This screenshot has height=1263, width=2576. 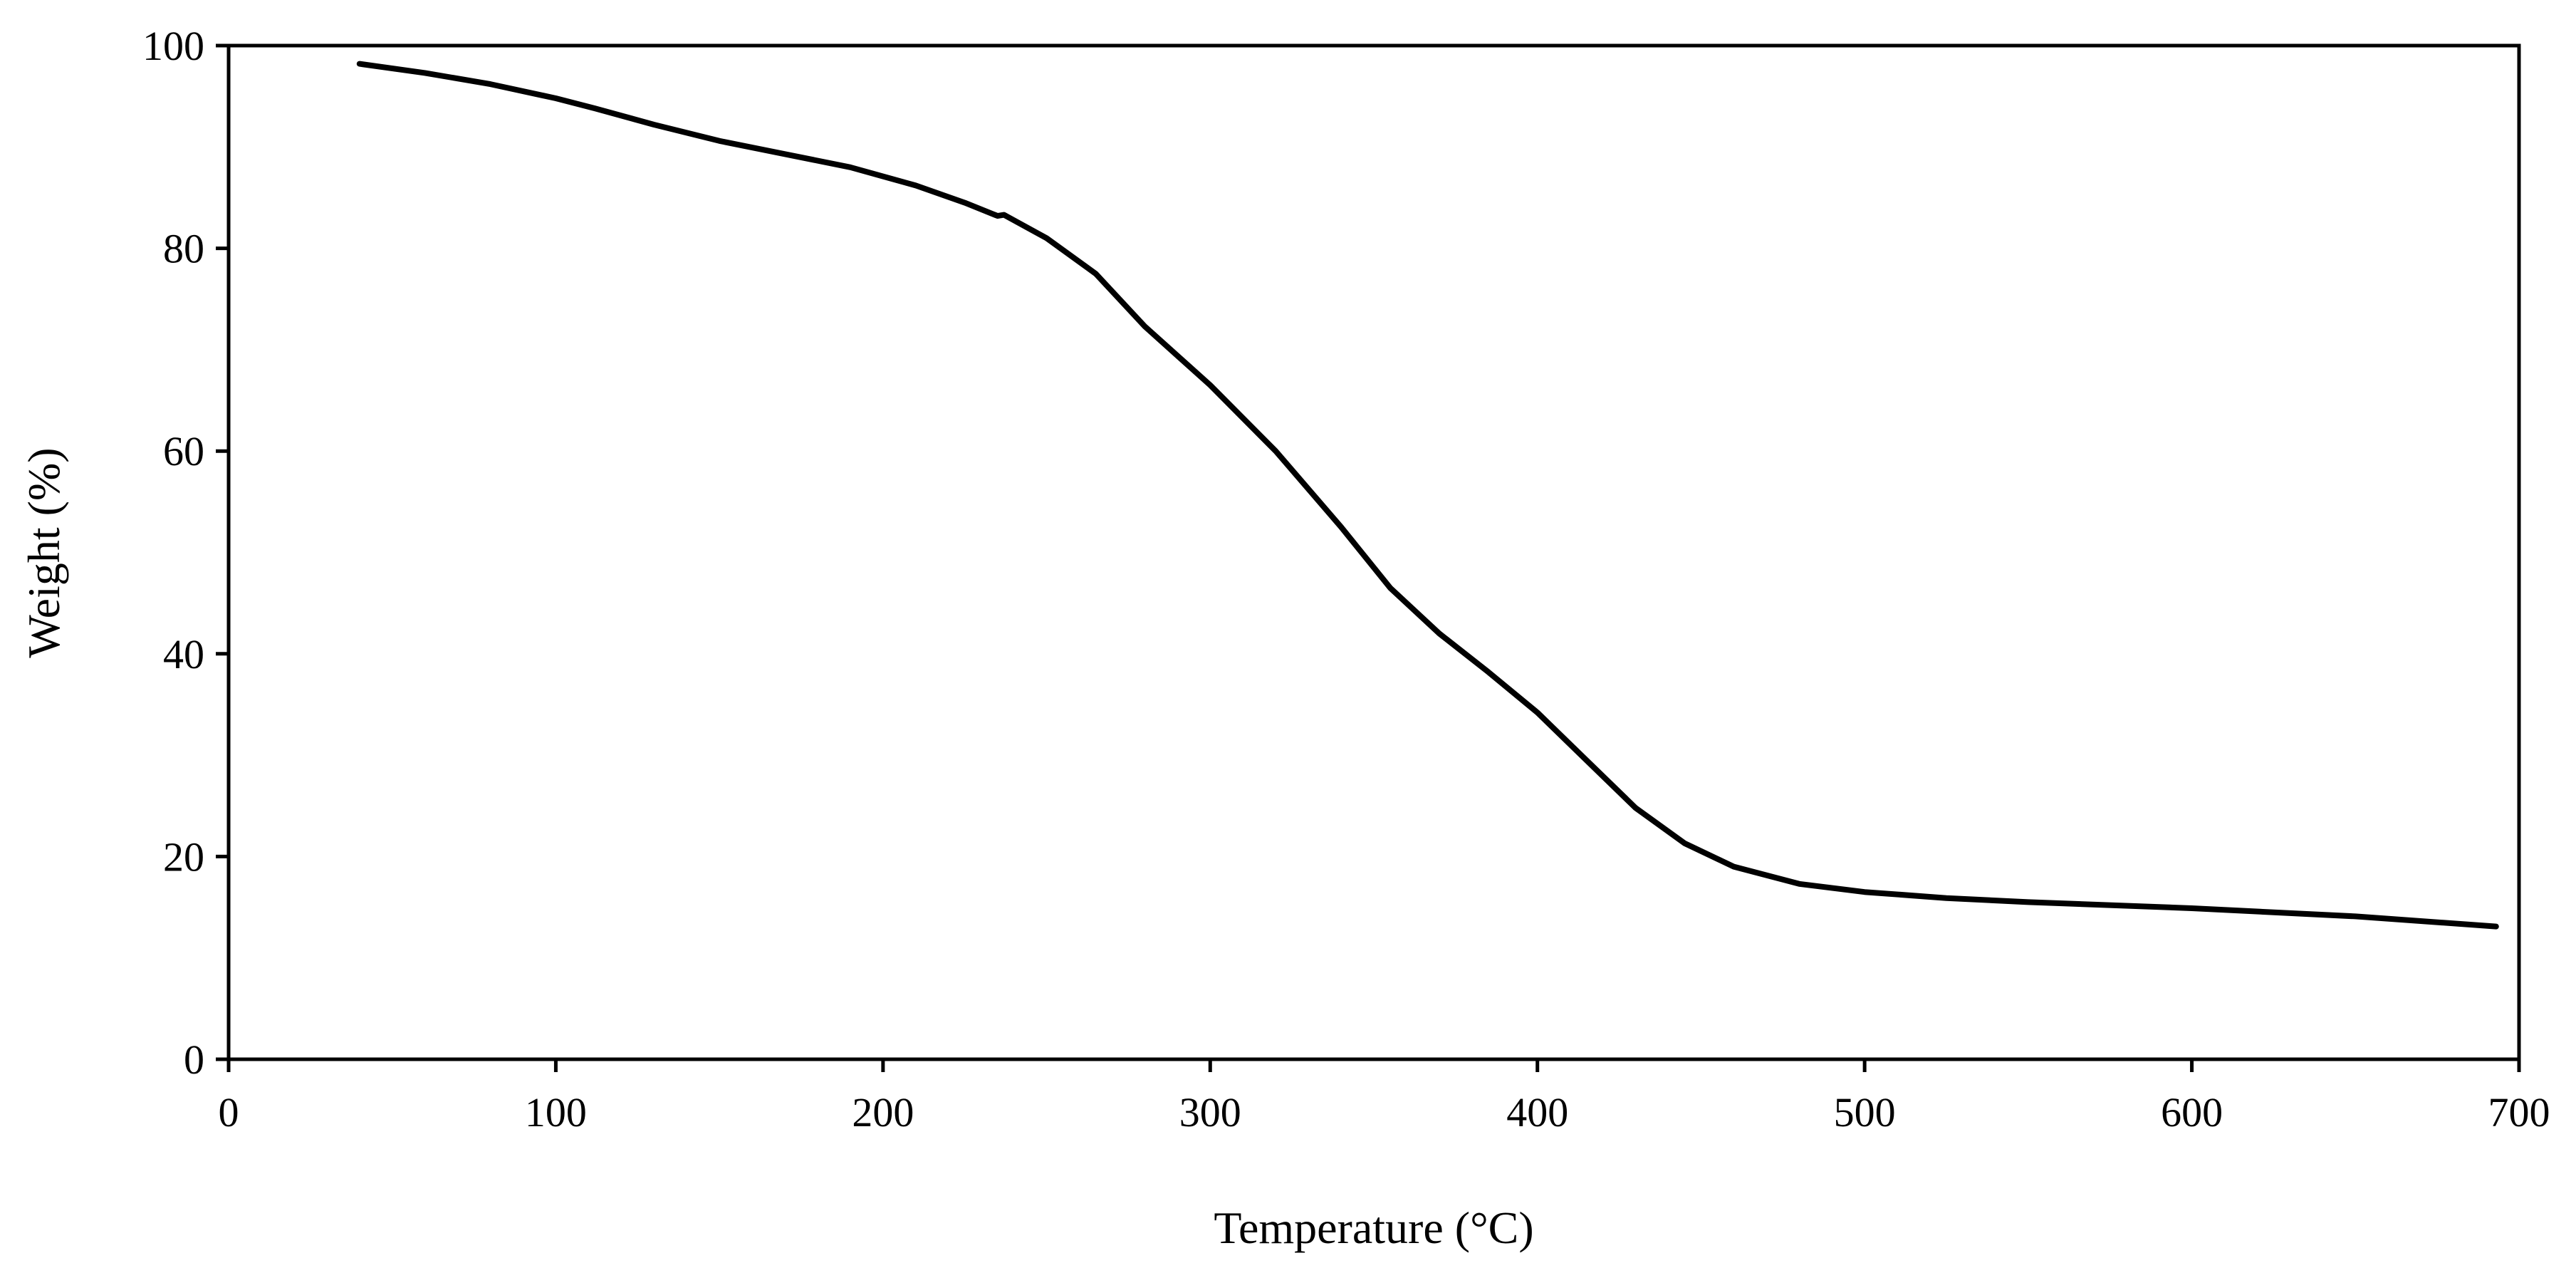 I want to click on y-tick-label: 40, so click(x=183, y=654).